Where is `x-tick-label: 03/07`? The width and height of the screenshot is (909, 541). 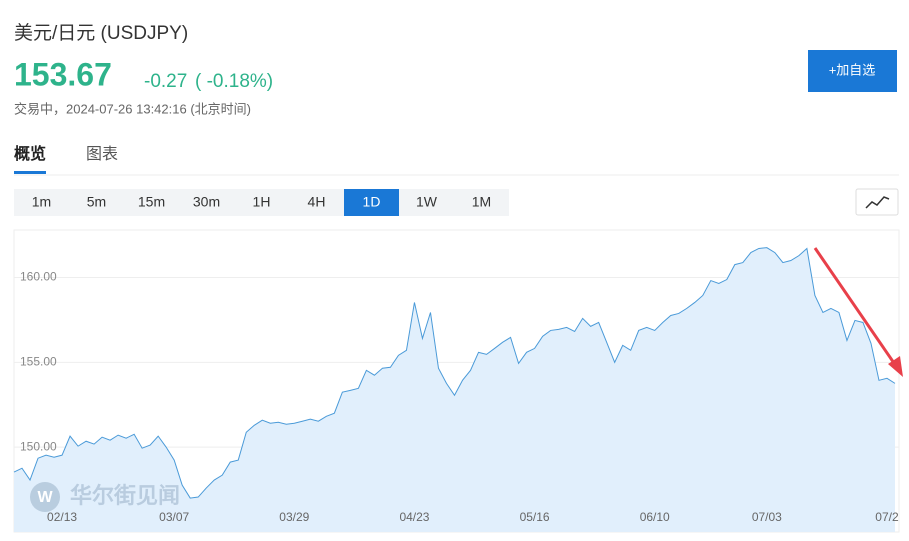 x-tick-label: 03/07 is located at coordinates (174, 517).